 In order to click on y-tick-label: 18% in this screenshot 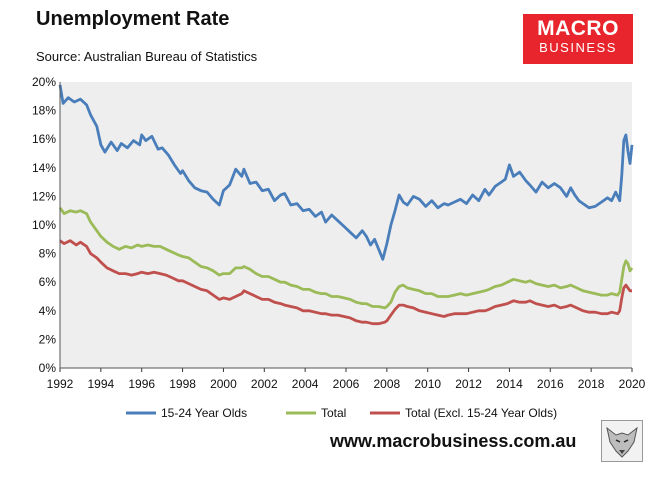, I will do `click(44, 111)`.